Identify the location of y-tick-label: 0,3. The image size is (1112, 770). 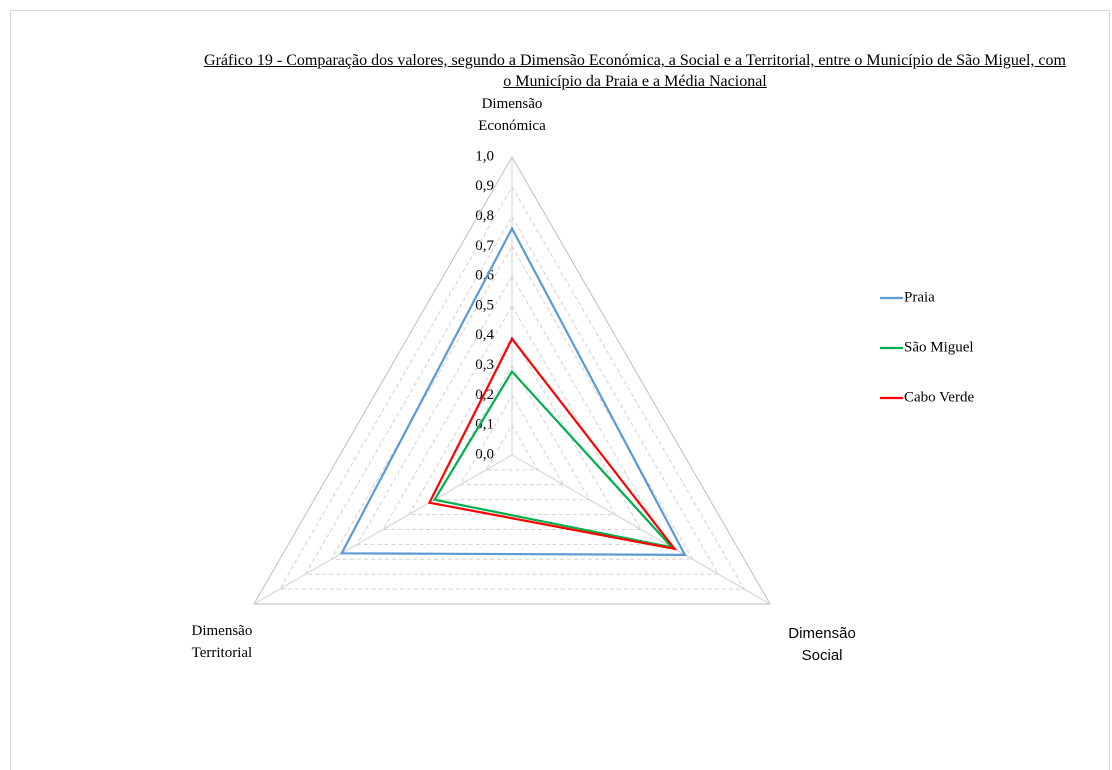
(484, 365).